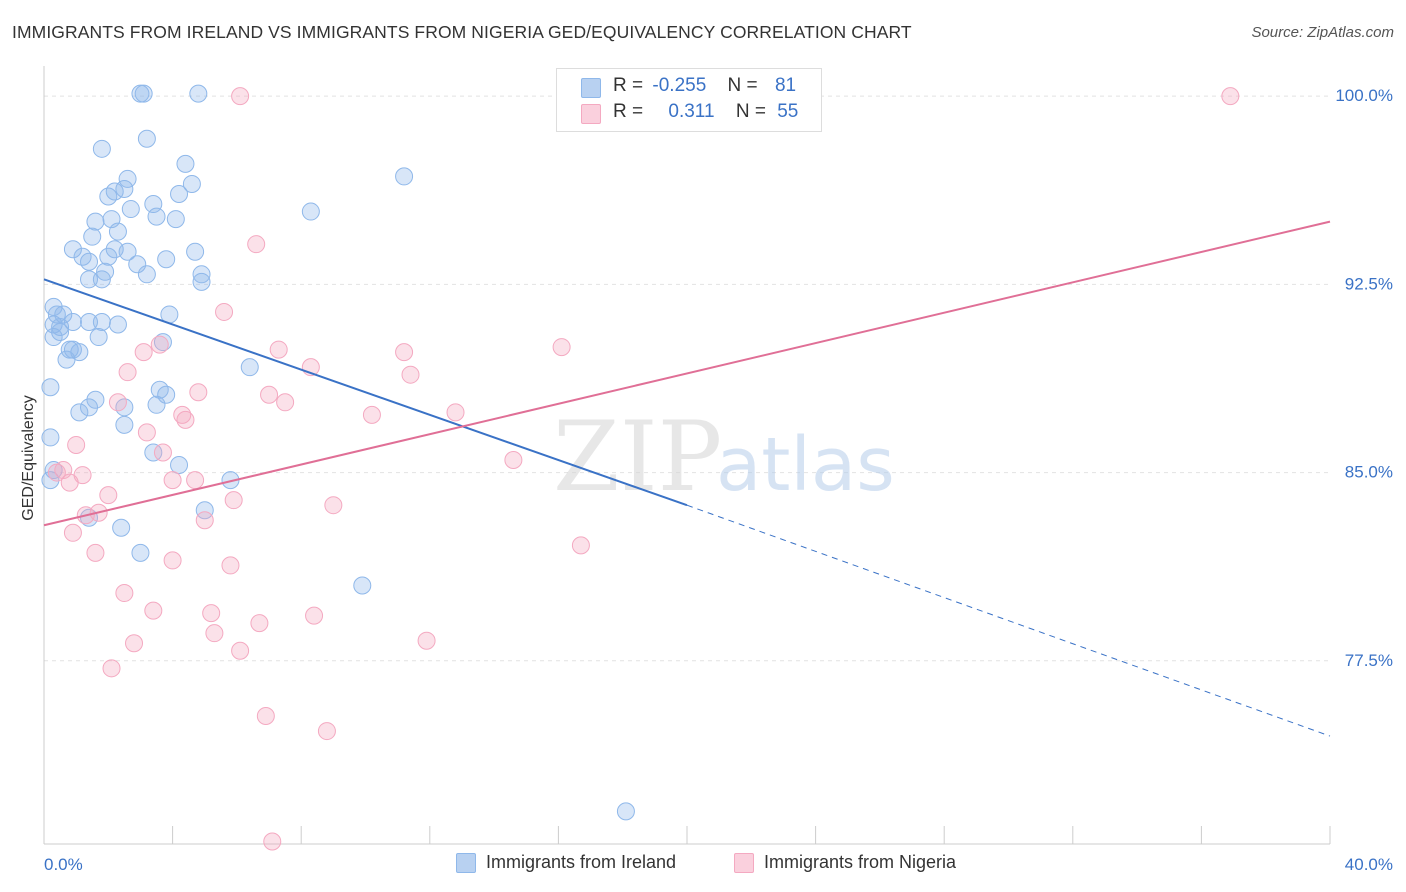 Image resolution: width=1406 pixels, height=892 pixels. What do you see at coordinates (466, 863) in the screenshot?
I see `bottom-legend-swatch-ireland` at bounding box center [466, 863].